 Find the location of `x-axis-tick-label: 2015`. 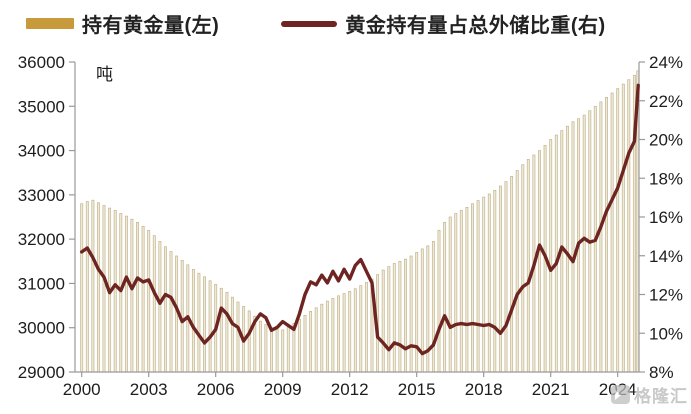

x-axis-tick-label: 2015 is located at coordinates (417, 389).